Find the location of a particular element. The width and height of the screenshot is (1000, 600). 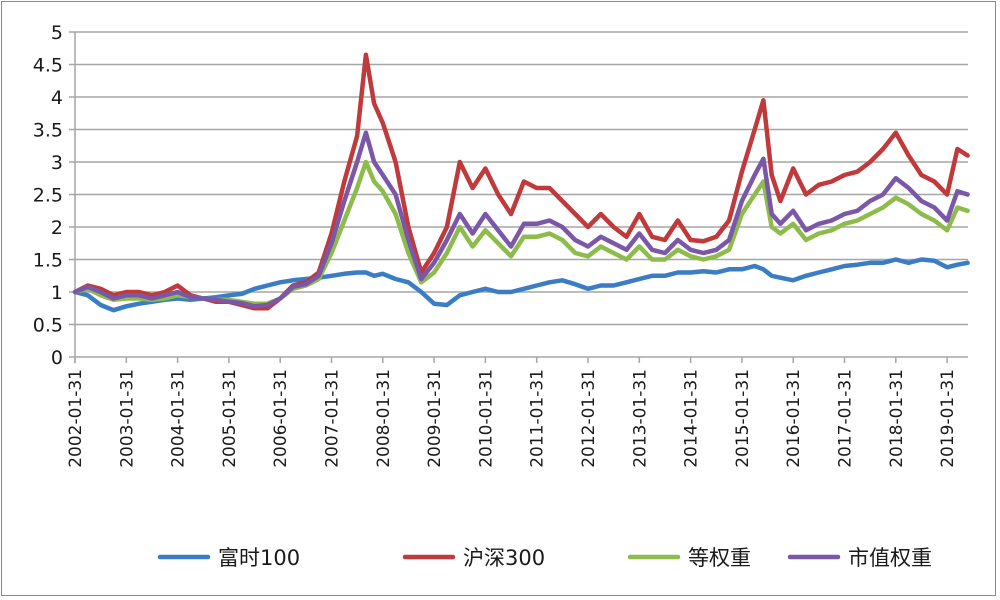

x-tick-label: 2012-01-31 is located at coordinates (589, 418).